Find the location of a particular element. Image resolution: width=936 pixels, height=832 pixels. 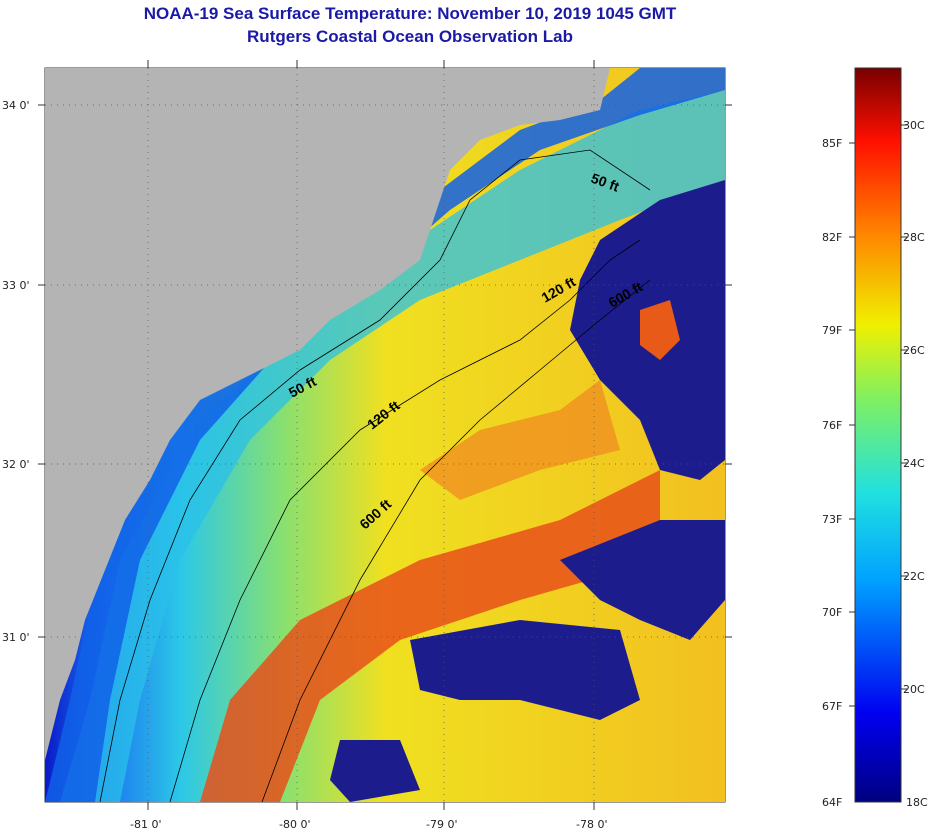

map-subtitle: Rutgers Coastal Ocean Observation Lab is located at coordinates (410, 36).